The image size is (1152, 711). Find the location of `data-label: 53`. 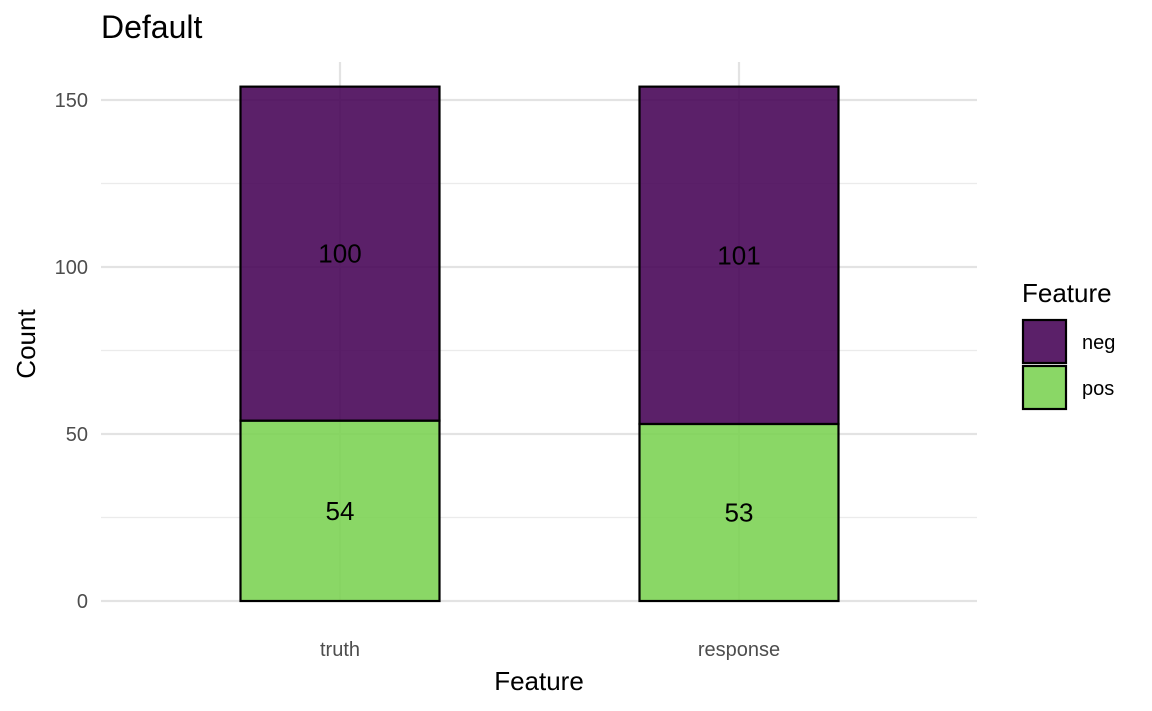

data-label: 53 is located at coordinates (739, 512).